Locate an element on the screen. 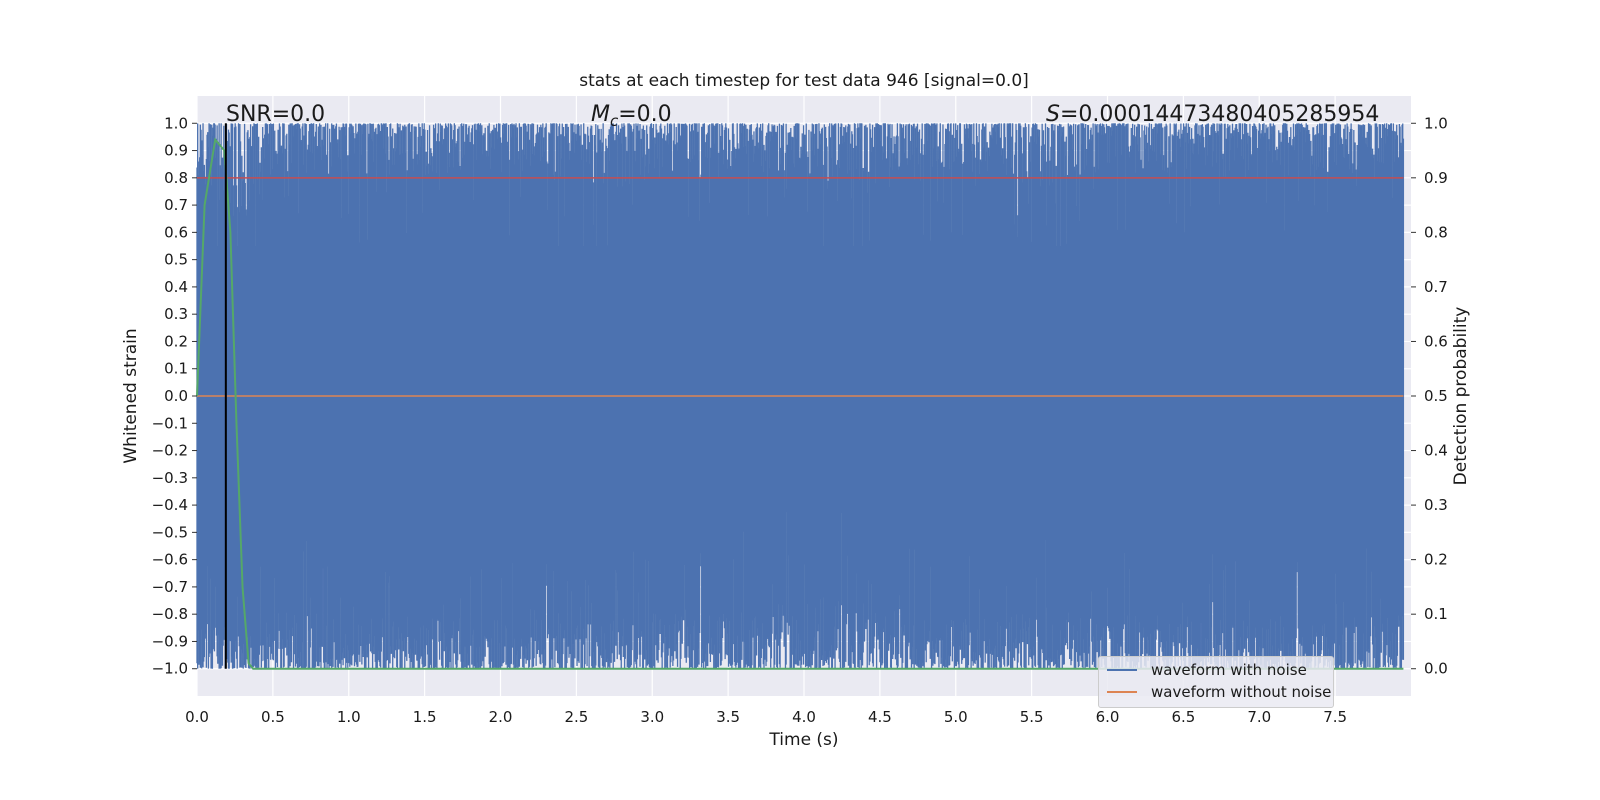 This screenshot has height=800, width=1600. y2-tick-label: 0.6 is located at coordinates (1436, 341).